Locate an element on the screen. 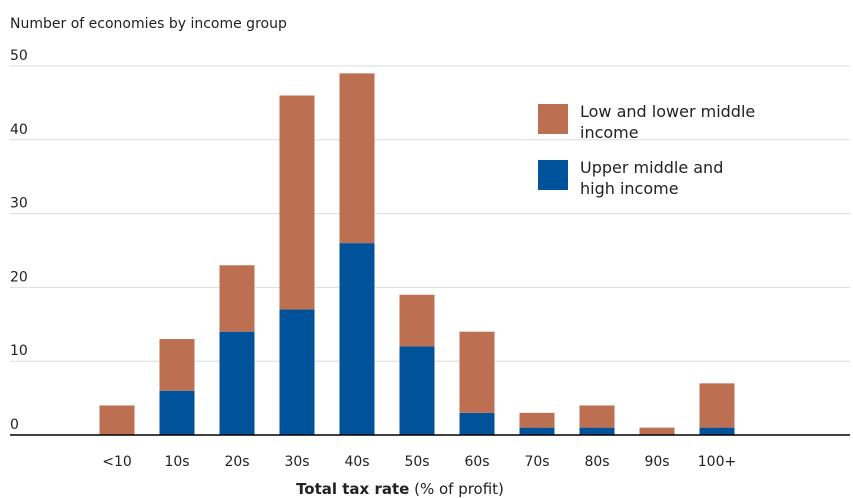  x-tick-label: 70s is located at coordinates (536, 462).